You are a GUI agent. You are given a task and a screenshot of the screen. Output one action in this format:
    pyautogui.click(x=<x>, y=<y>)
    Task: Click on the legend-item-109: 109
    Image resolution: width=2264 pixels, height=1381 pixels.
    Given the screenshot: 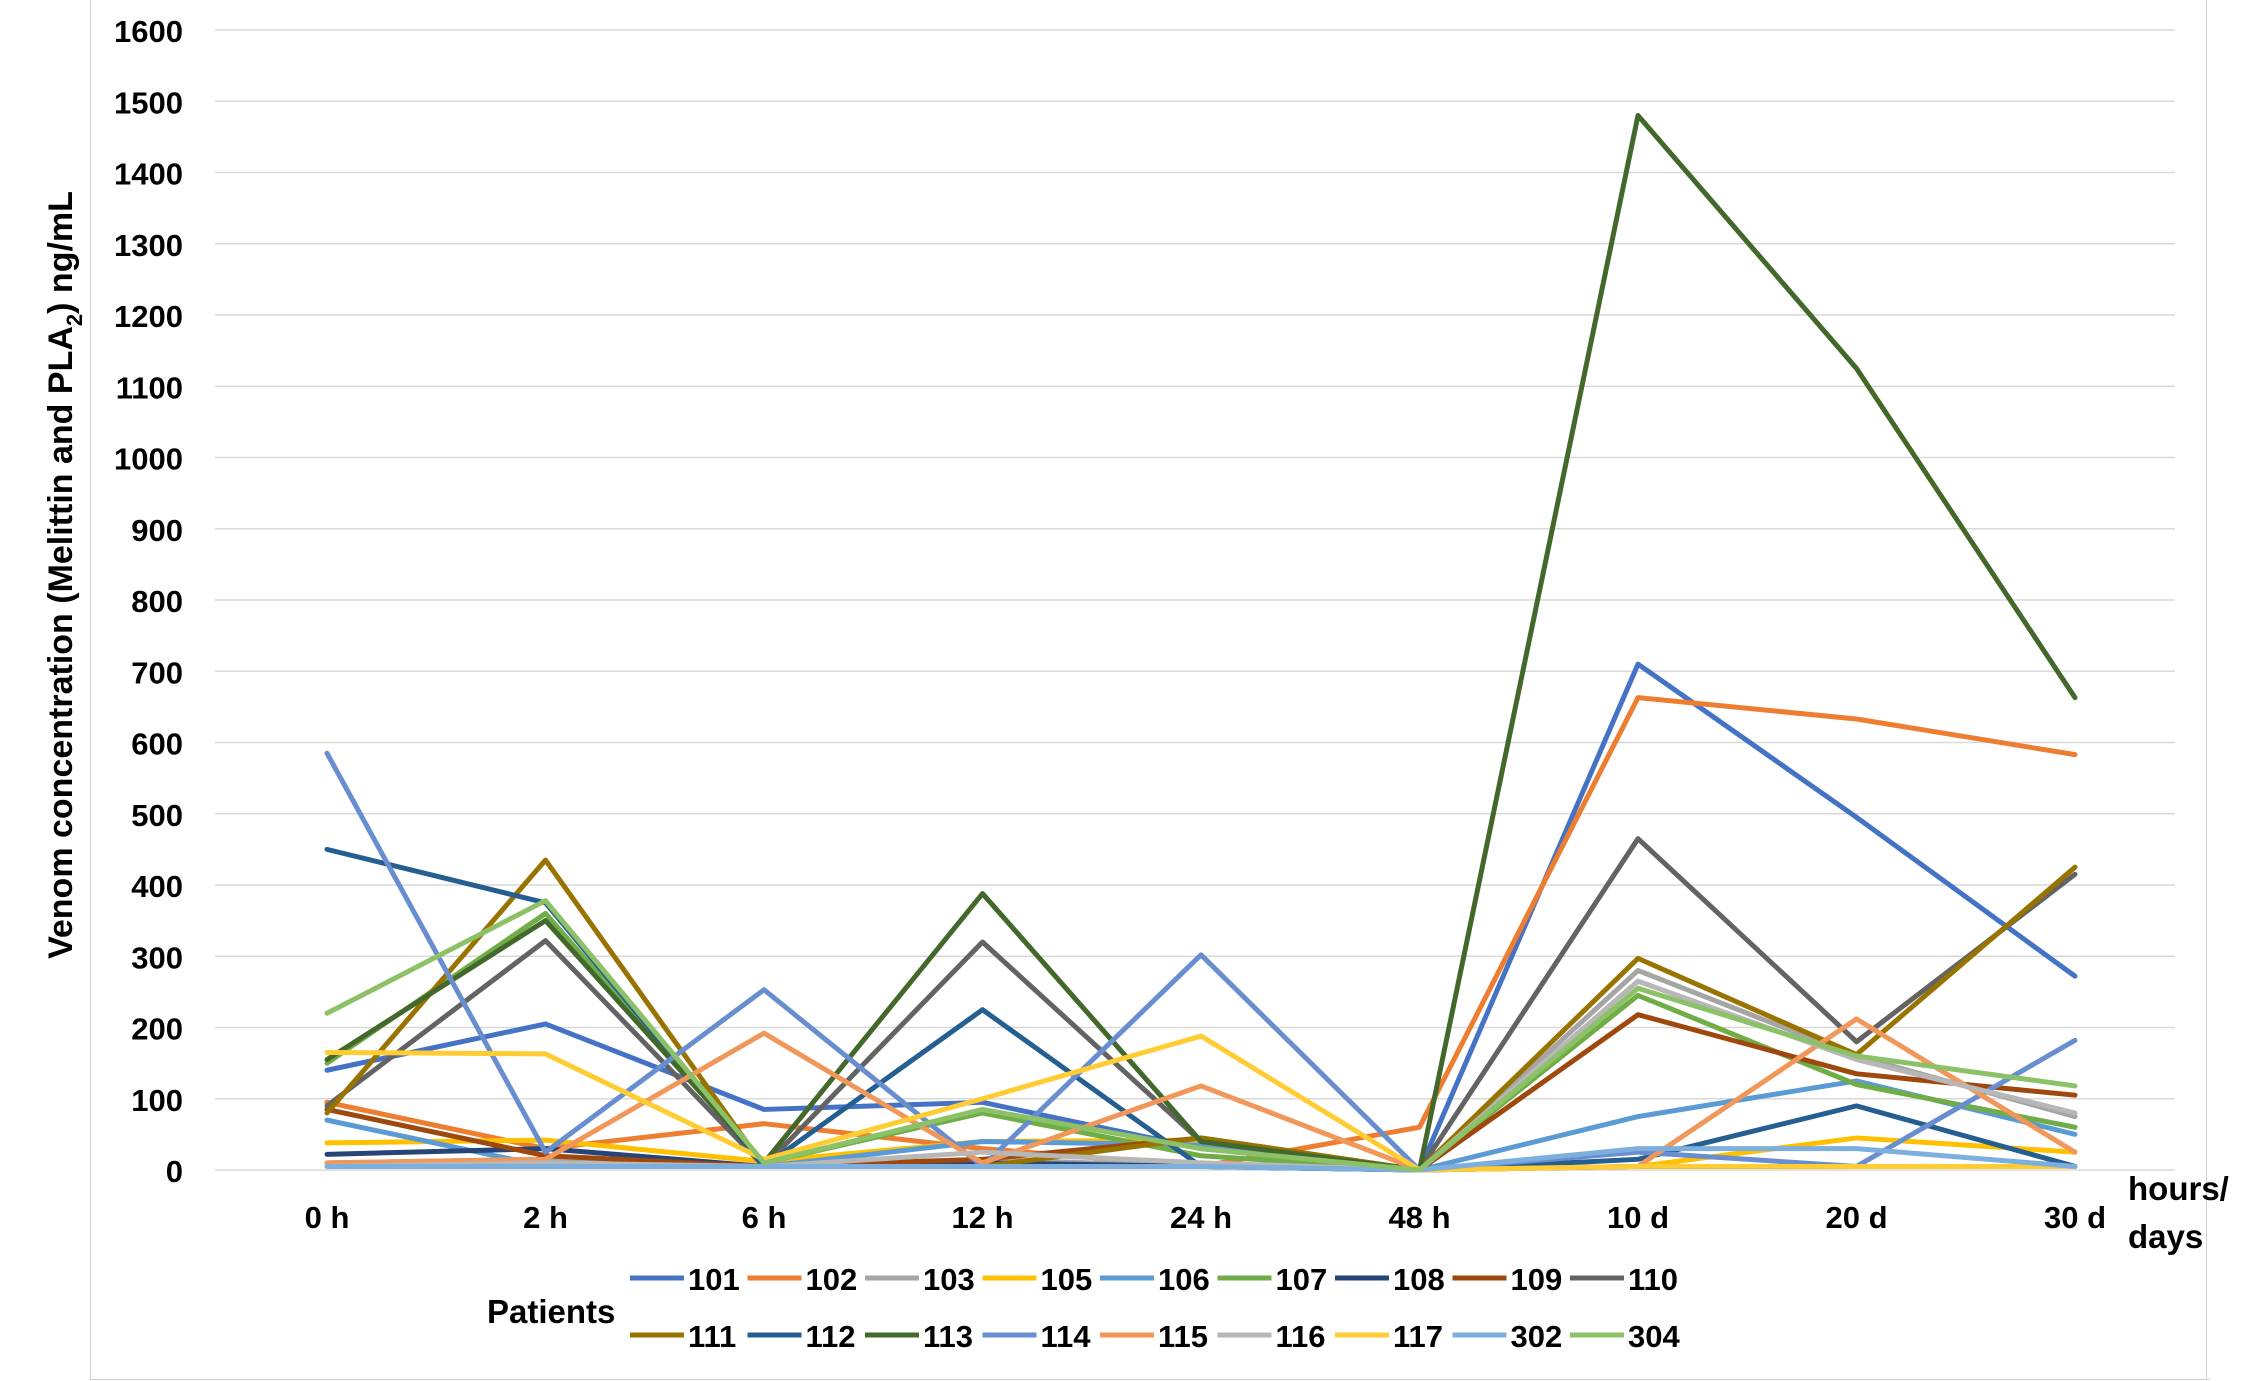 What is the action you would take?
    pyautogui.click(x=1507, y=1279)
    